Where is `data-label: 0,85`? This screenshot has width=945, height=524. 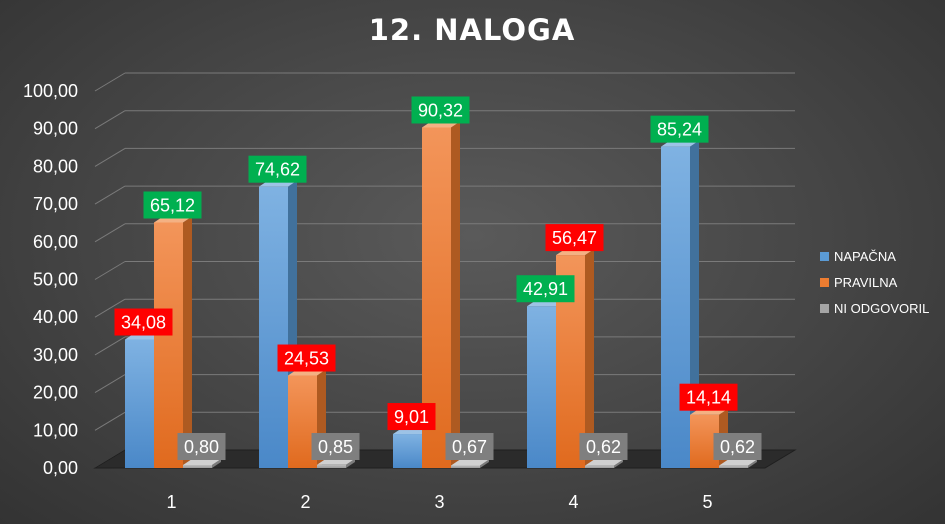 data-label: 0,85 is located at coordinates (335, 446).